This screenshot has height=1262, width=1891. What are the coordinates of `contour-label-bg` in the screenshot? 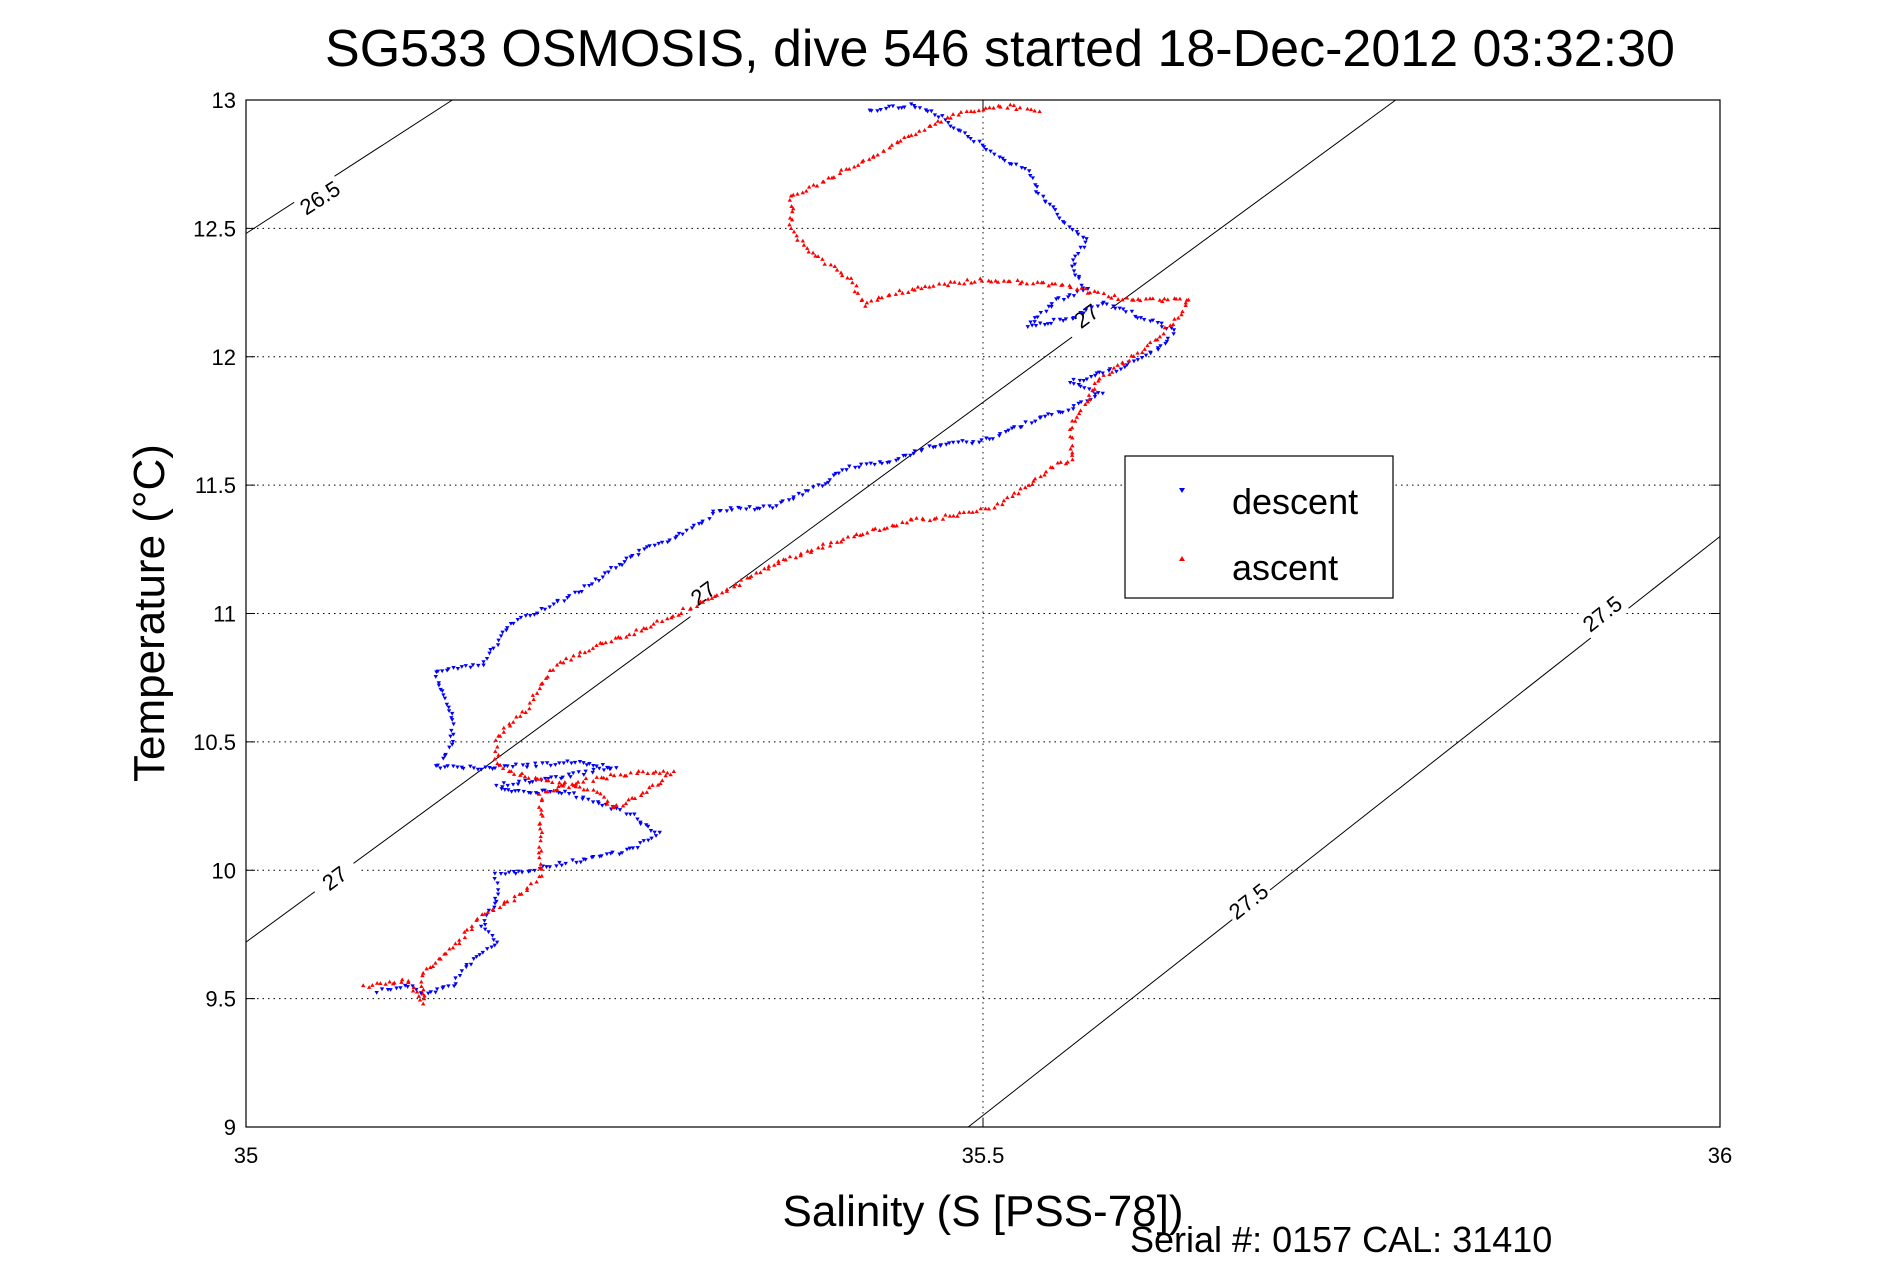 It's located at (319, 197).